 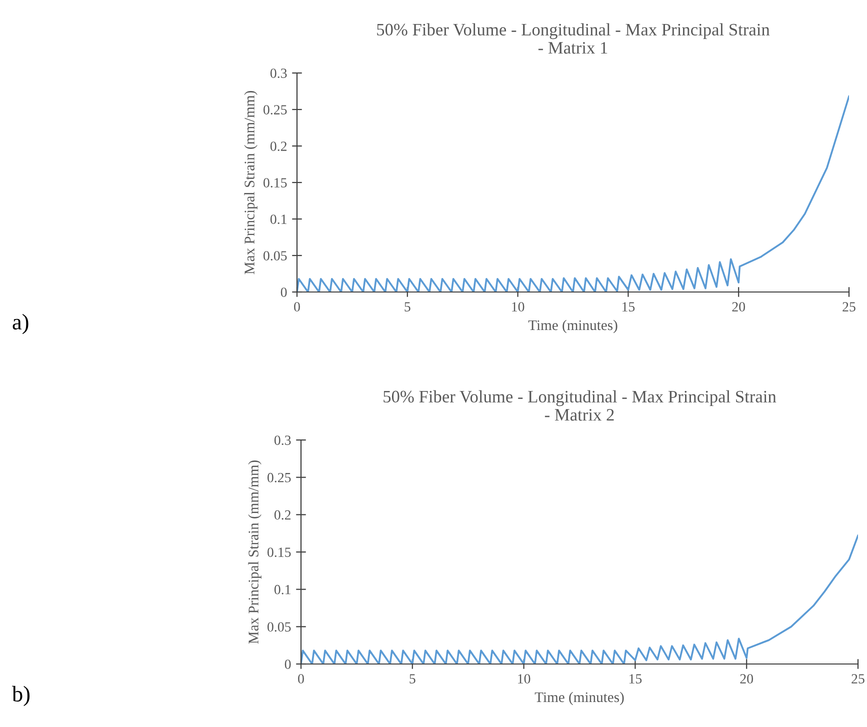 What do you see at coordinates (21, 696) in the screenshot?
I see `text: b)` at bounding box center [21, 696].